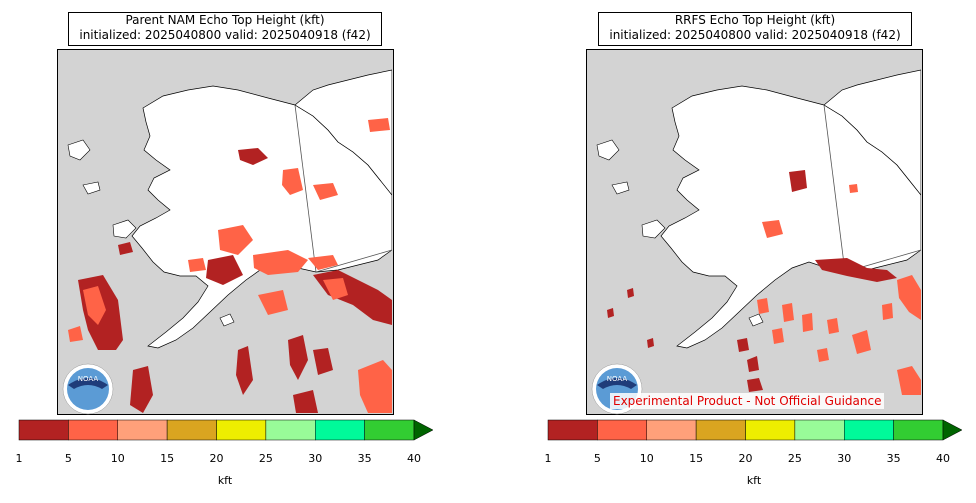 This screenshot has width=976, height=503. What do you see at coordinates (305, 188) in the screenshot?
I see `border-line` at bounding box center [305, 188].